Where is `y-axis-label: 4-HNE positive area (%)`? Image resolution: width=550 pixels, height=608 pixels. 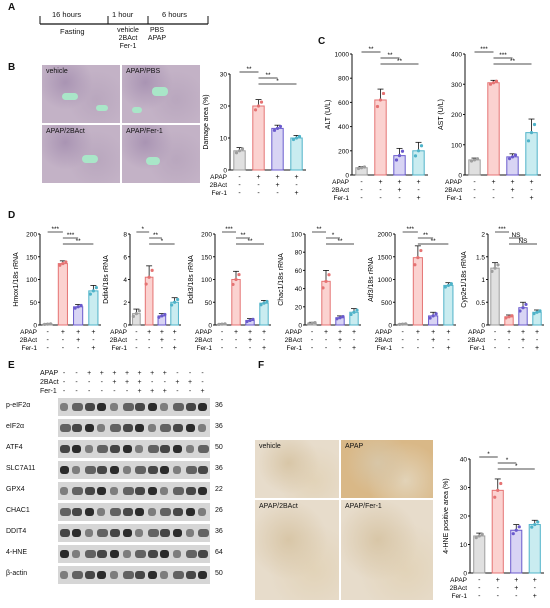
y-axis-label: 4-HNE positive area (%) is located at coordinates (446, 515).